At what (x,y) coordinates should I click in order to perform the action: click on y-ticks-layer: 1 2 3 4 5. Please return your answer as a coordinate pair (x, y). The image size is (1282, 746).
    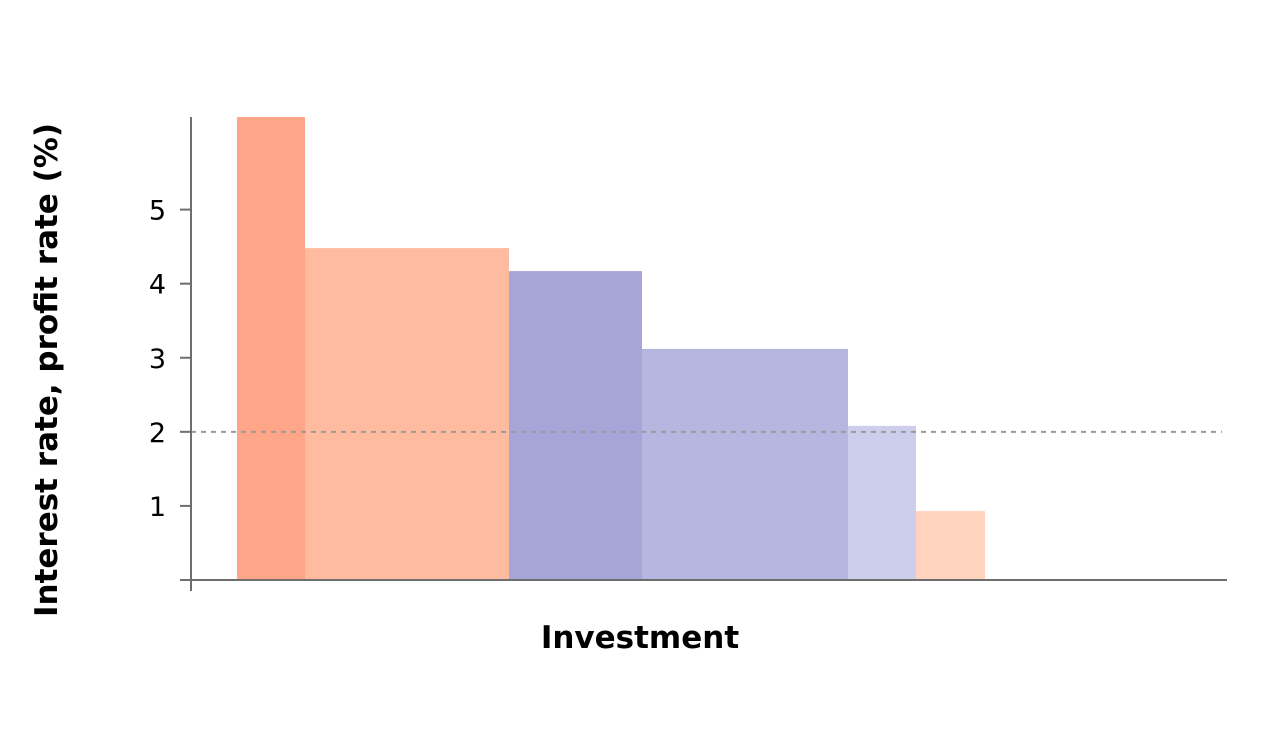
    Looking at the image, I should click on (170, 359).